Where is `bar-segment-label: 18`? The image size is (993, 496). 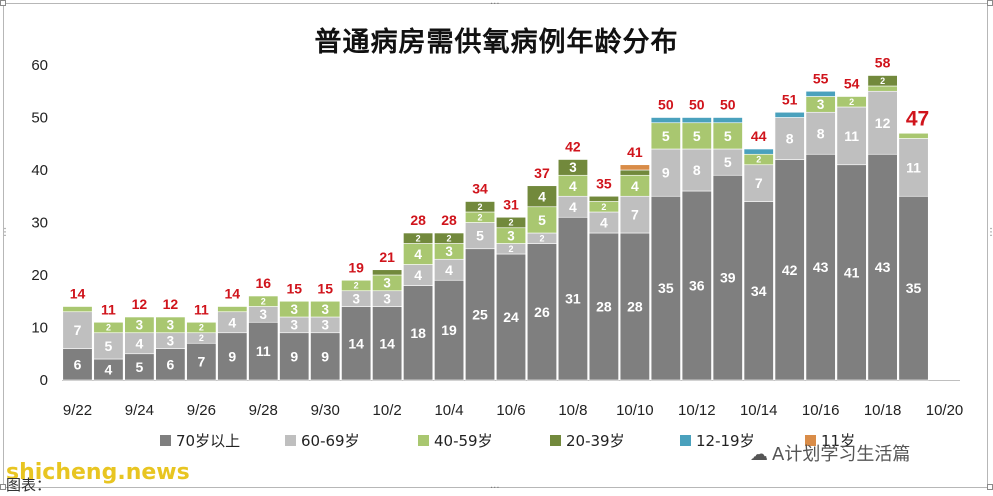 bar-segment-label: 18 is located at coordinates (418, 333).